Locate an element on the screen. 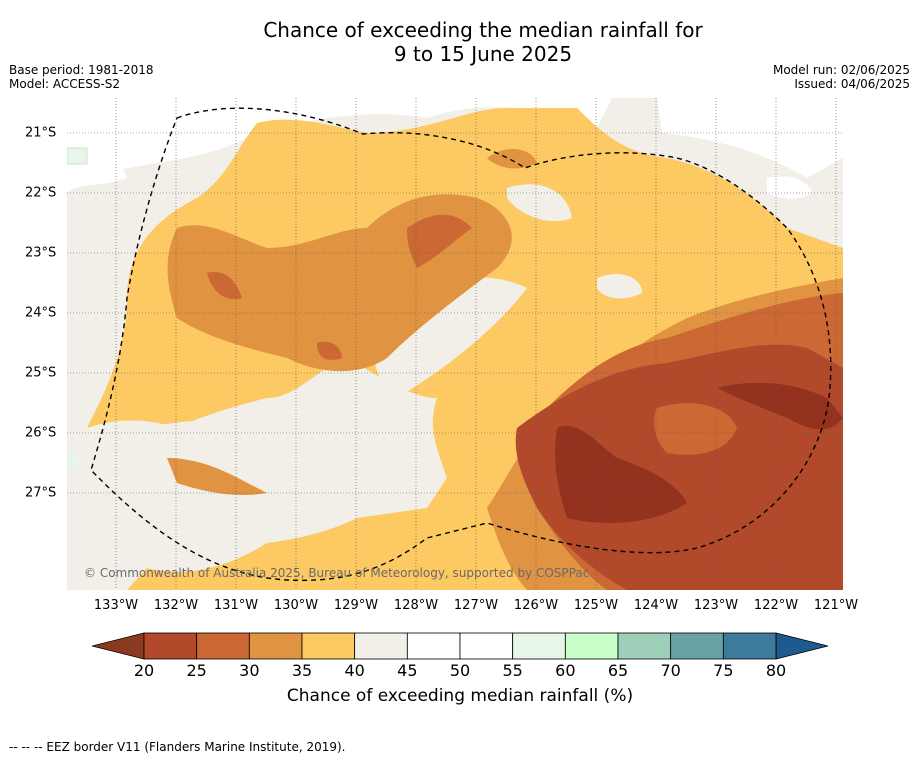  lon-label-128w: 128°W is located at coordinates (416, 605).